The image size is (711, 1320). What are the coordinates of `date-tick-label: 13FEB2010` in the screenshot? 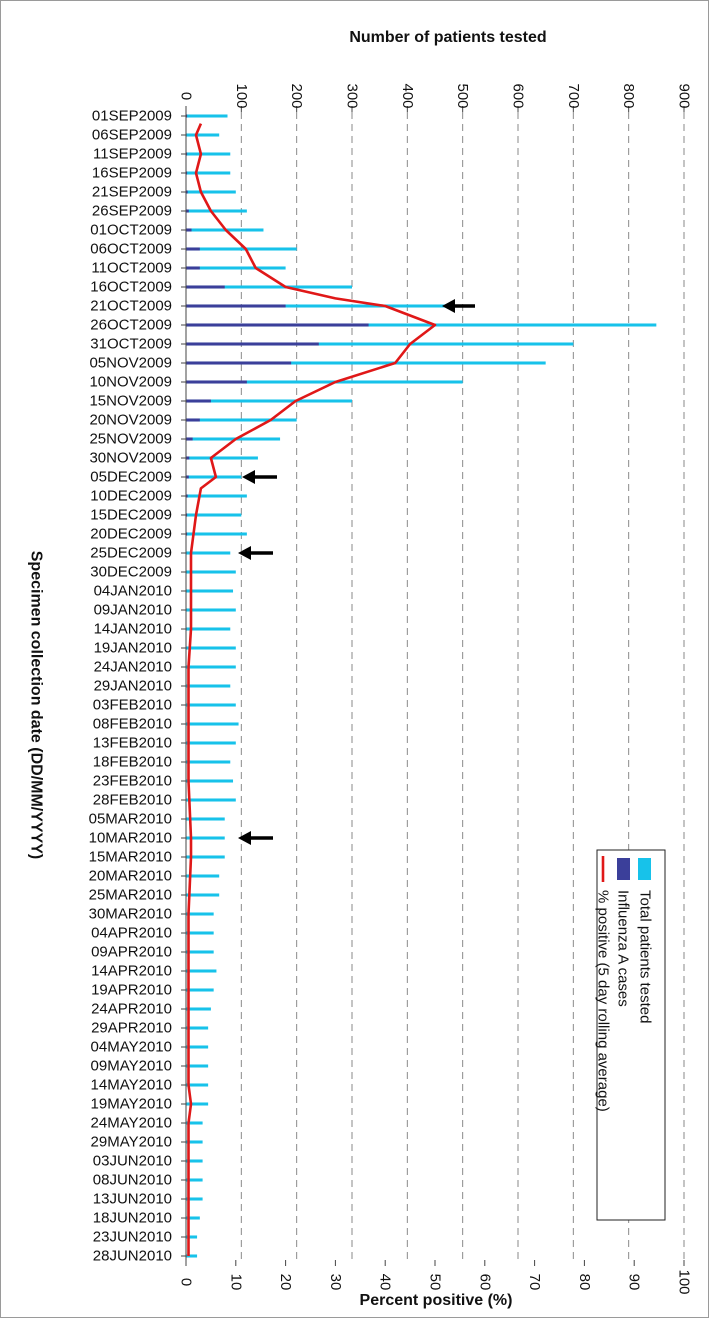 It's located at (132, 743).